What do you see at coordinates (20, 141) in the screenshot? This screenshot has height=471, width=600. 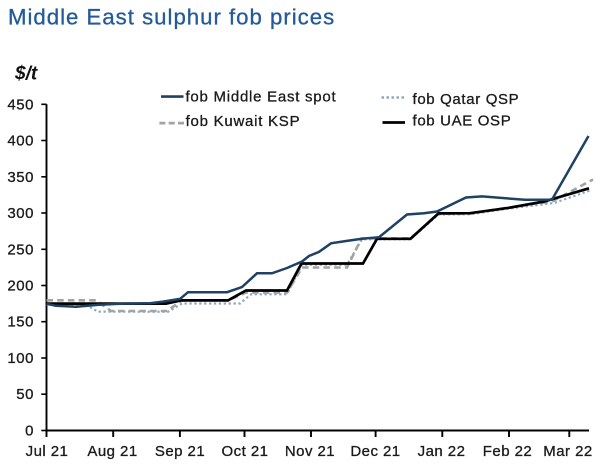 I see `svg-text: 400` at bounding box center [20, 141].